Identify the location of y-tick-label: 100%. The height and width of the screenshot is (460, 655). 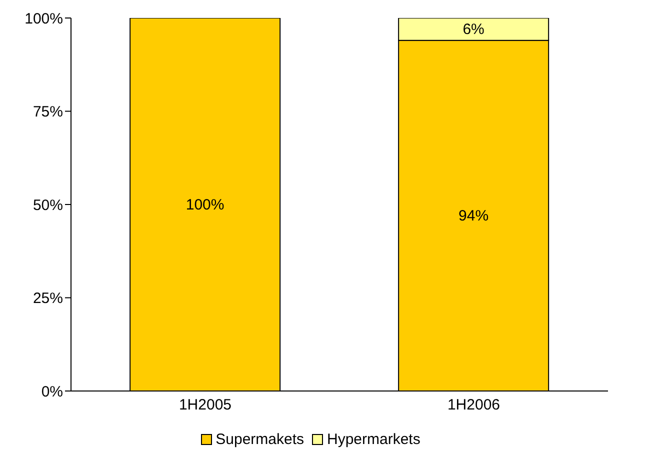
(43, 19).